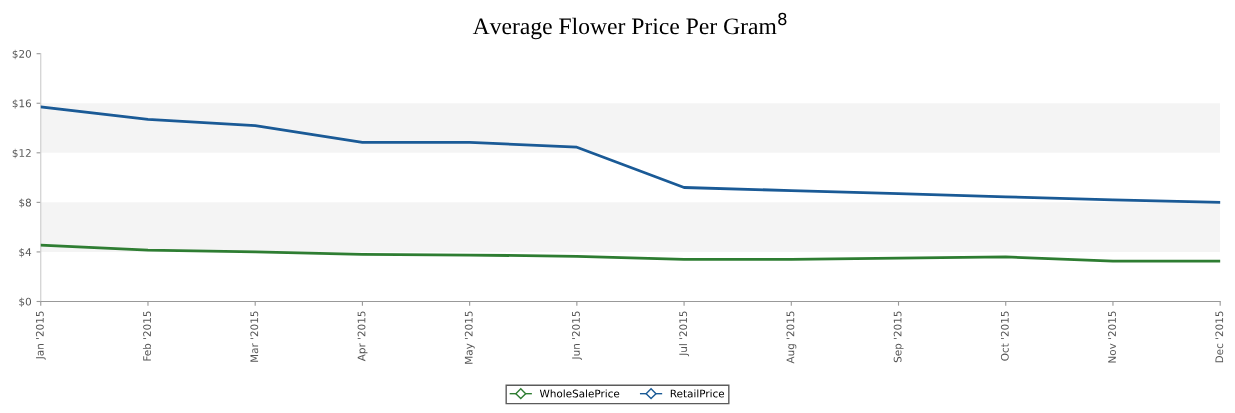  I want to click on x-tick-label: Apr '2015, so click(362, 336).